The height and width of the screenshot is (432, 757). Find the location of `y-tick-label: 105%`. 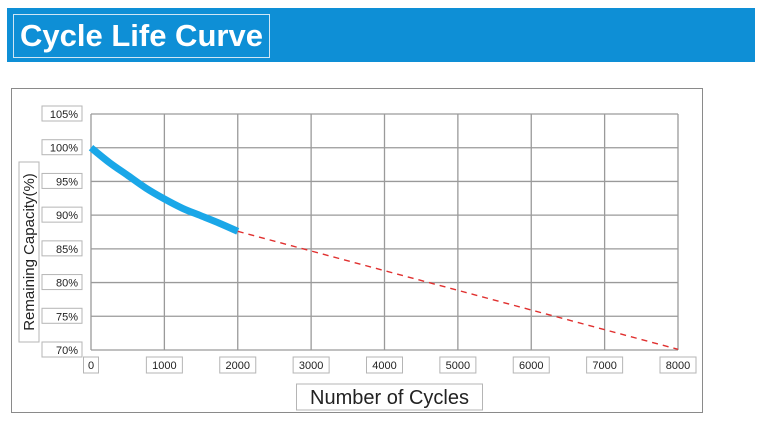

y-tick-label: 105% is located at coordinates (64, 115).